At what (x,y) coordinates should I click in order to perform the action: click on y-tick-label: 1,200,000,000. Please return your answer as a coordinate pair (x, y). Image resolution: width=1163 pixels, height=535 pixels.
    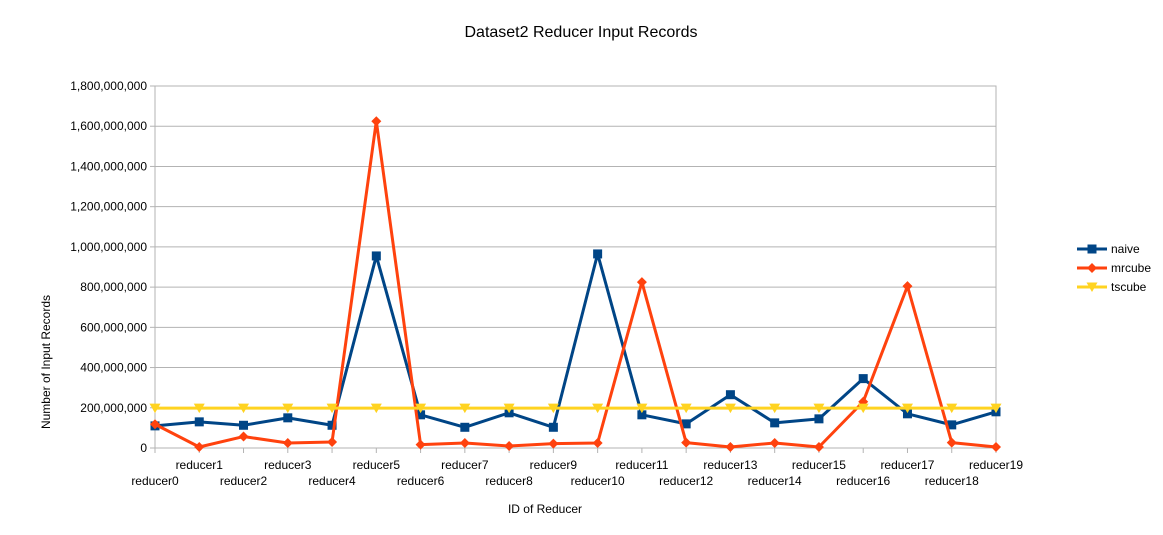
    Looking at the image, I should click on (108, 207).